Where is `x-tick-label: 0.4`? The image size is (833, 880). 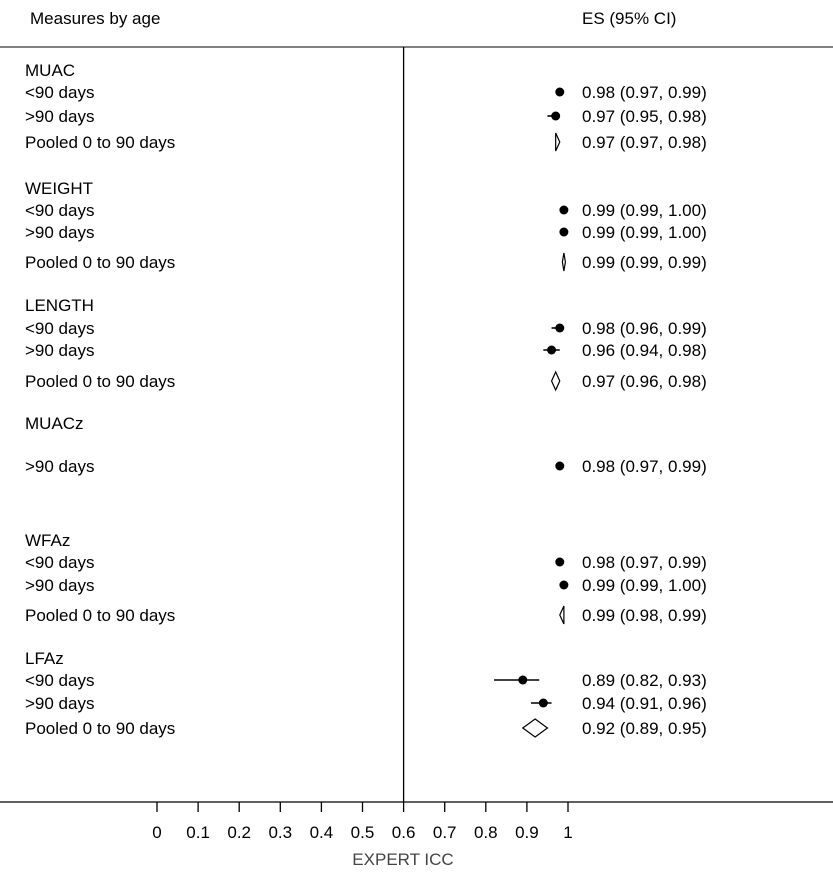
x-tick-label: 0.4 is located at coordinates (322, 832).